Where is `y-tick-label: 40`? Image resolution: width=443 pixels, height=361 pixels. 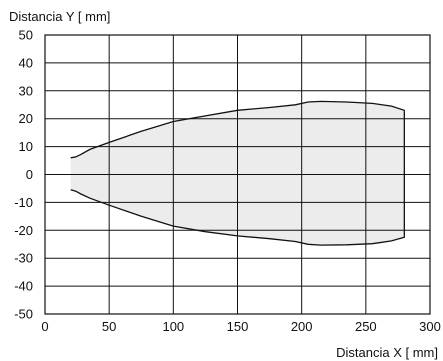 y-tick-label: 40 is located at coordinates (26, 62).